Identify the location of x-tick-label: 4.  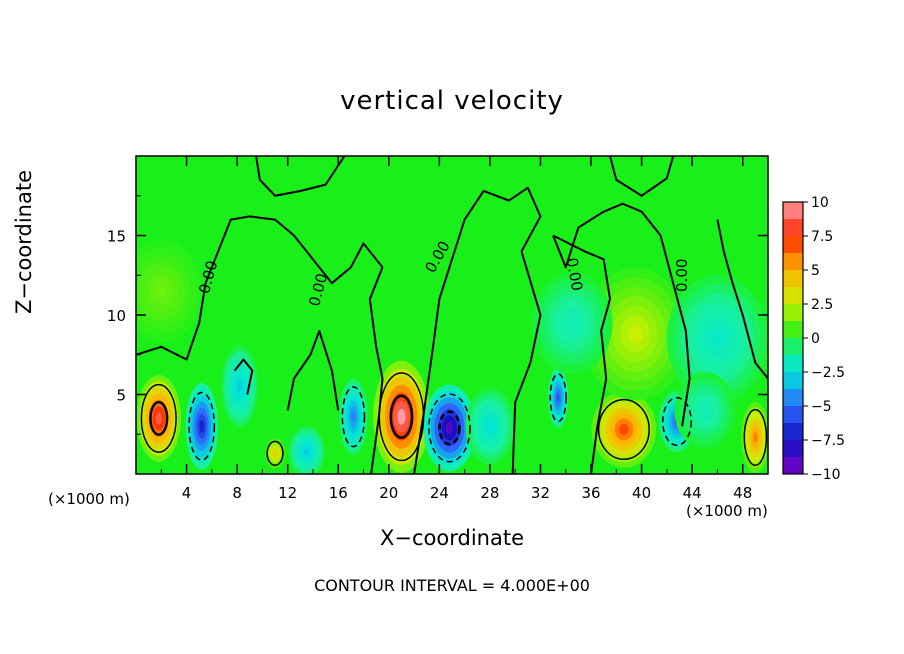
(187, 493).